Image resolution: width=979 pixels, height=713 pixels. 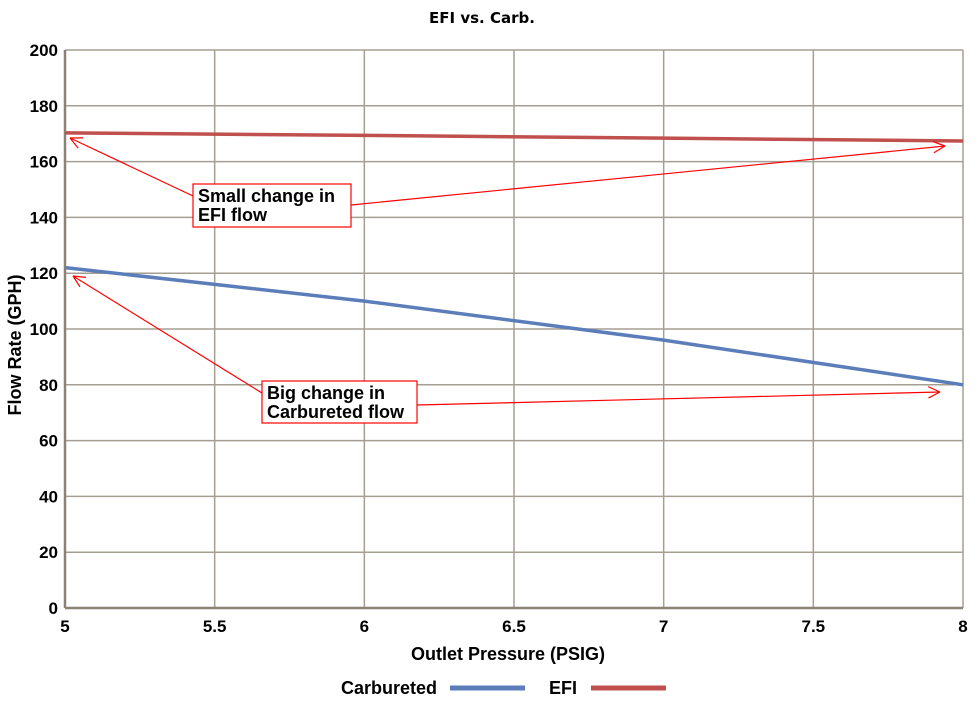 I want to click on chart-title: EFI vs. Carb., so click(x=482, y=18).